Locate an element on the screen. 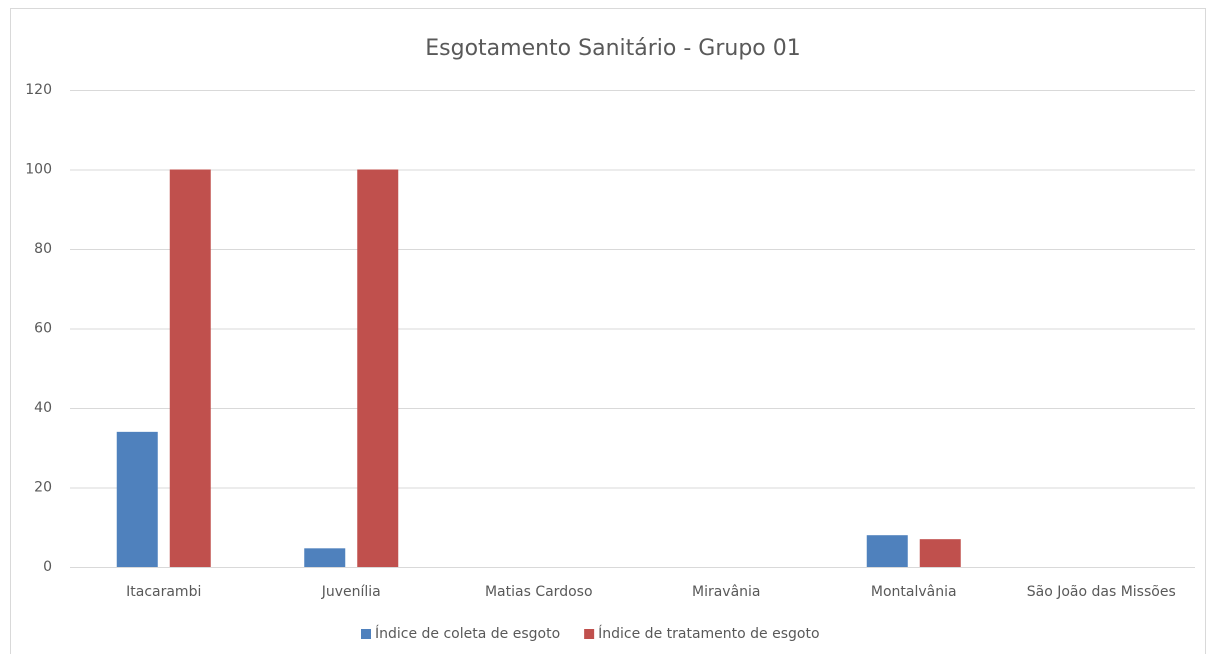 Image resolution: width=1207 pixels, height=654 pixels. chart-title: Esgotamento Sanitário - Grupo 01 is located at coordinates (612, 48).